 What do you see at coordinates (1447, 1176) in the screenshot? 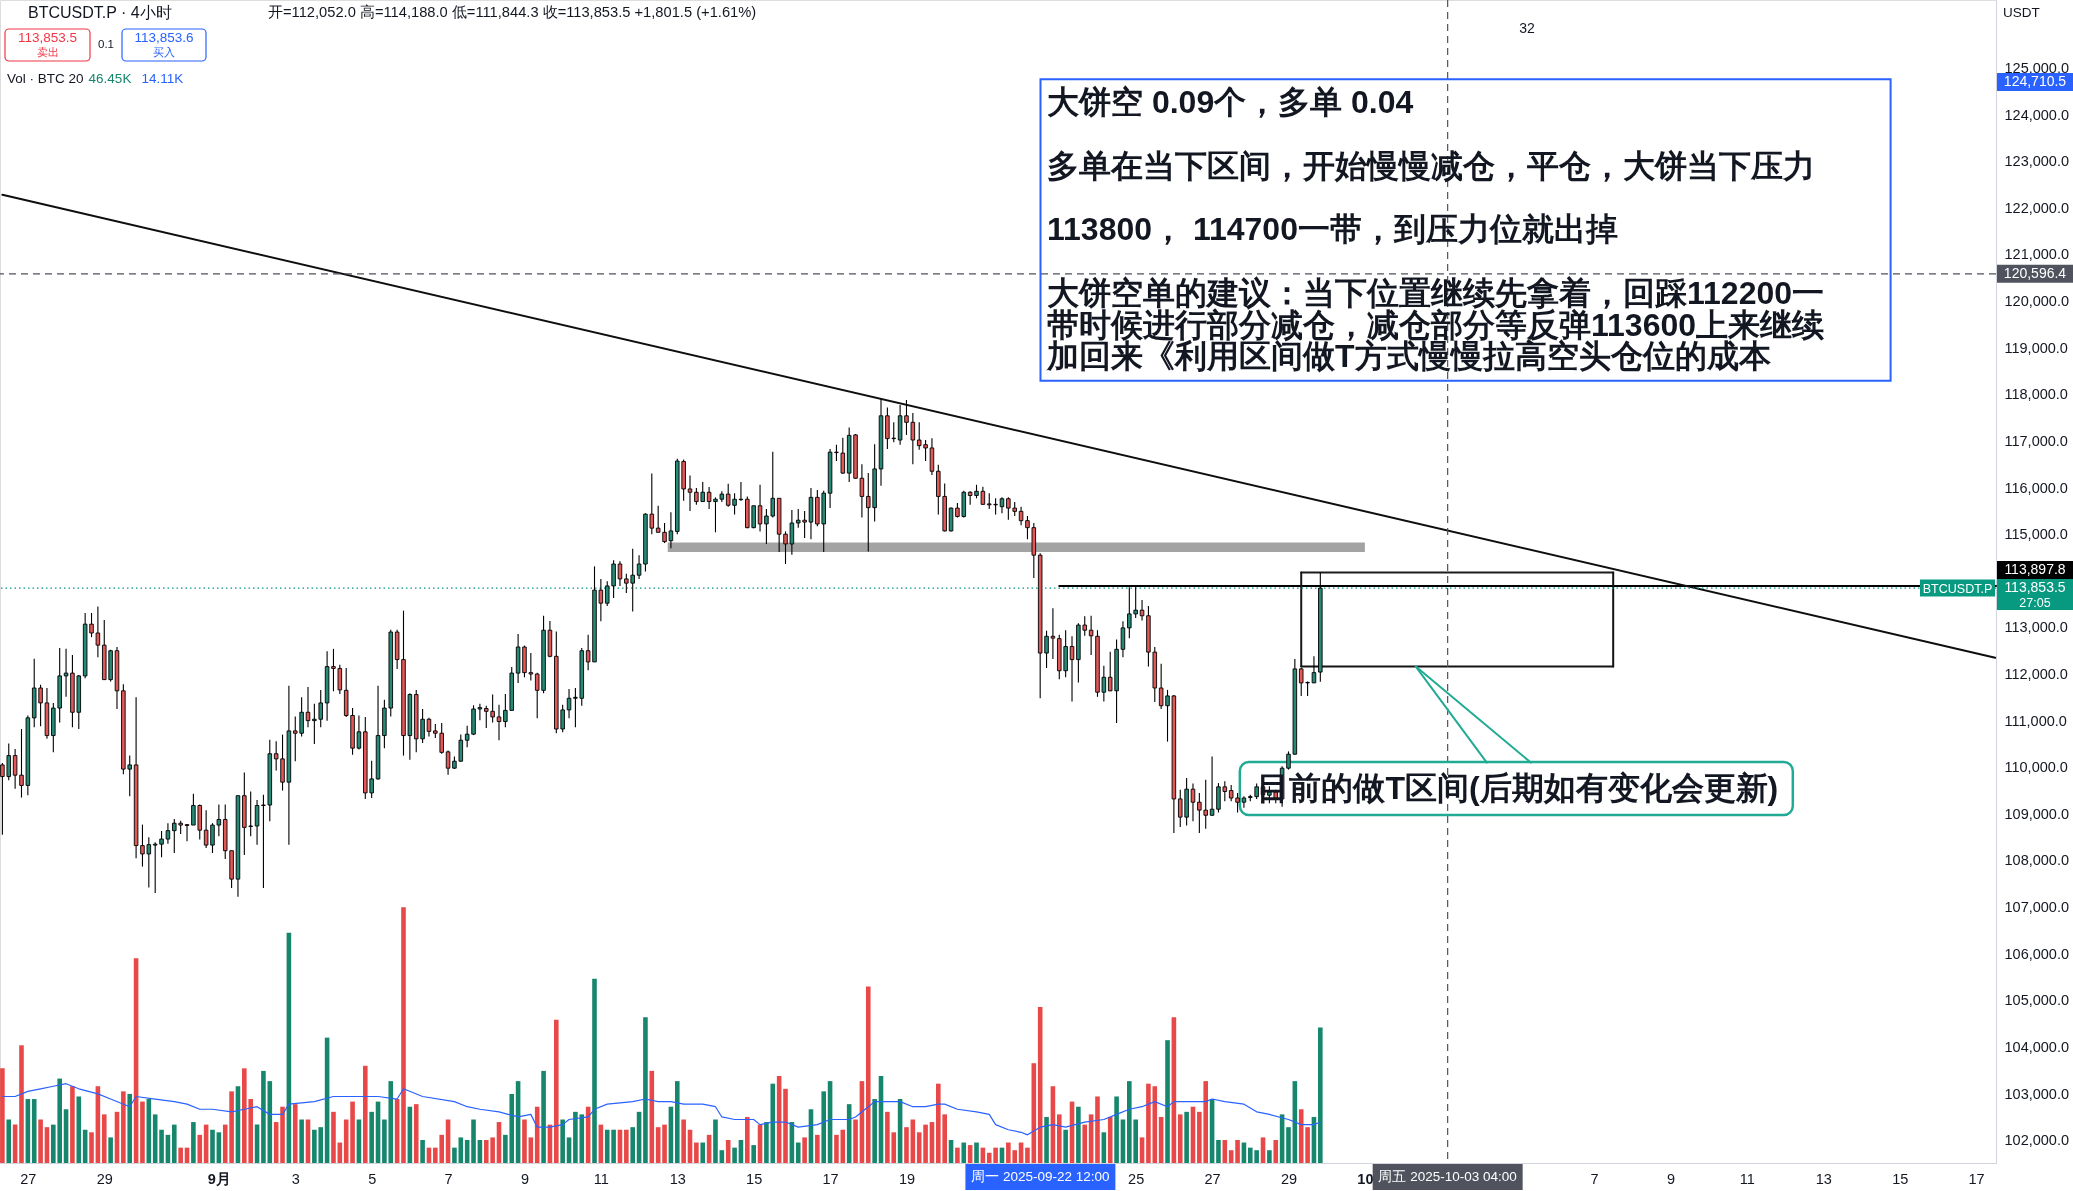
I see `ref-line-label: 周五 2025-10-03 04:00` at bounding box center [1447, 1176].